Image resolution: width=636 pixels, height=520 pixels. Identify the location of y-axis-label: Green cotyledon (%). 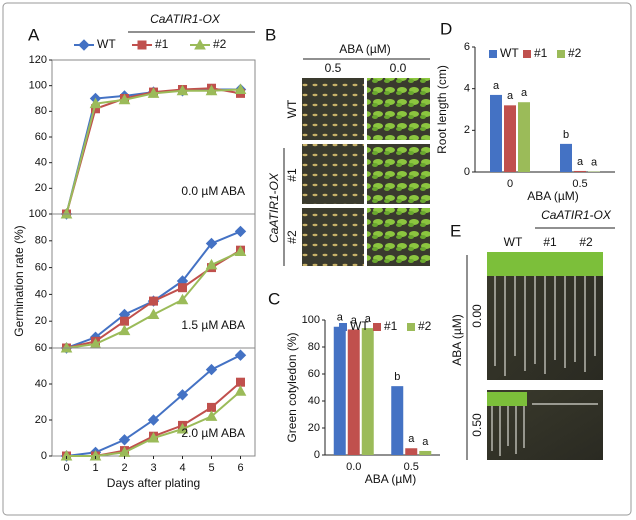
(292, 387).